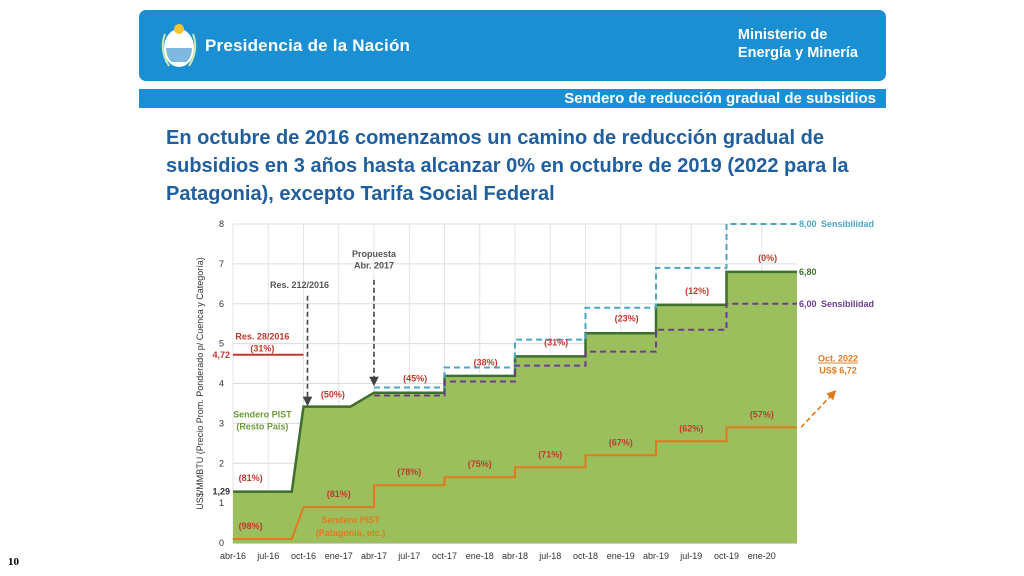 This screenshot has height=576, width=1024. Describe the element at coordinates (408, 556) in the screenshot. I see `x-tick-label: jul-17` at that location.